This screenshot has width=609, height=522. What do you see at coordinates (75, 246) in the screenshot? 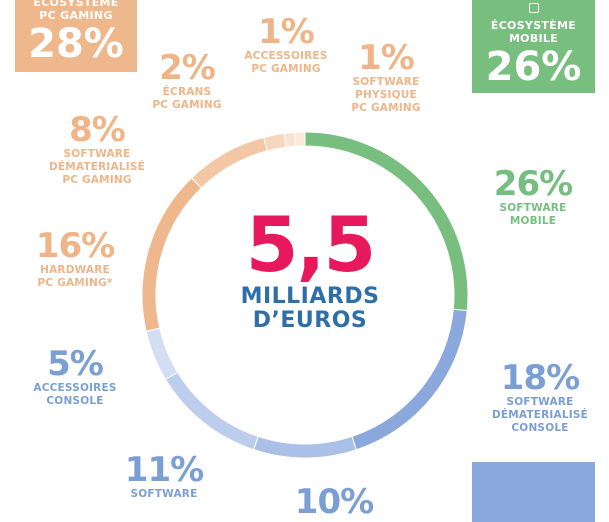
I see `label-pct: 16%` at bounding box center [75, 246].